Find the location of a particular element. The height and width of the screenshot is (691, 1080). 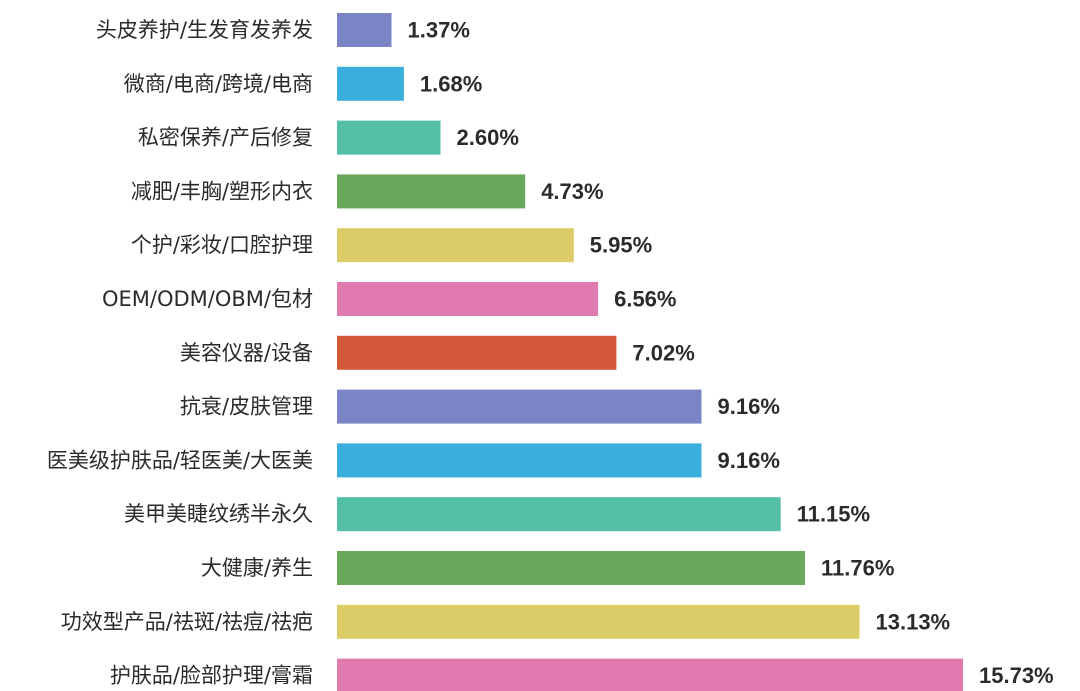

bar-row: 功效型产品/祛斑/祛痘/祛疤 13.13% is located at coordinates (506, 621).